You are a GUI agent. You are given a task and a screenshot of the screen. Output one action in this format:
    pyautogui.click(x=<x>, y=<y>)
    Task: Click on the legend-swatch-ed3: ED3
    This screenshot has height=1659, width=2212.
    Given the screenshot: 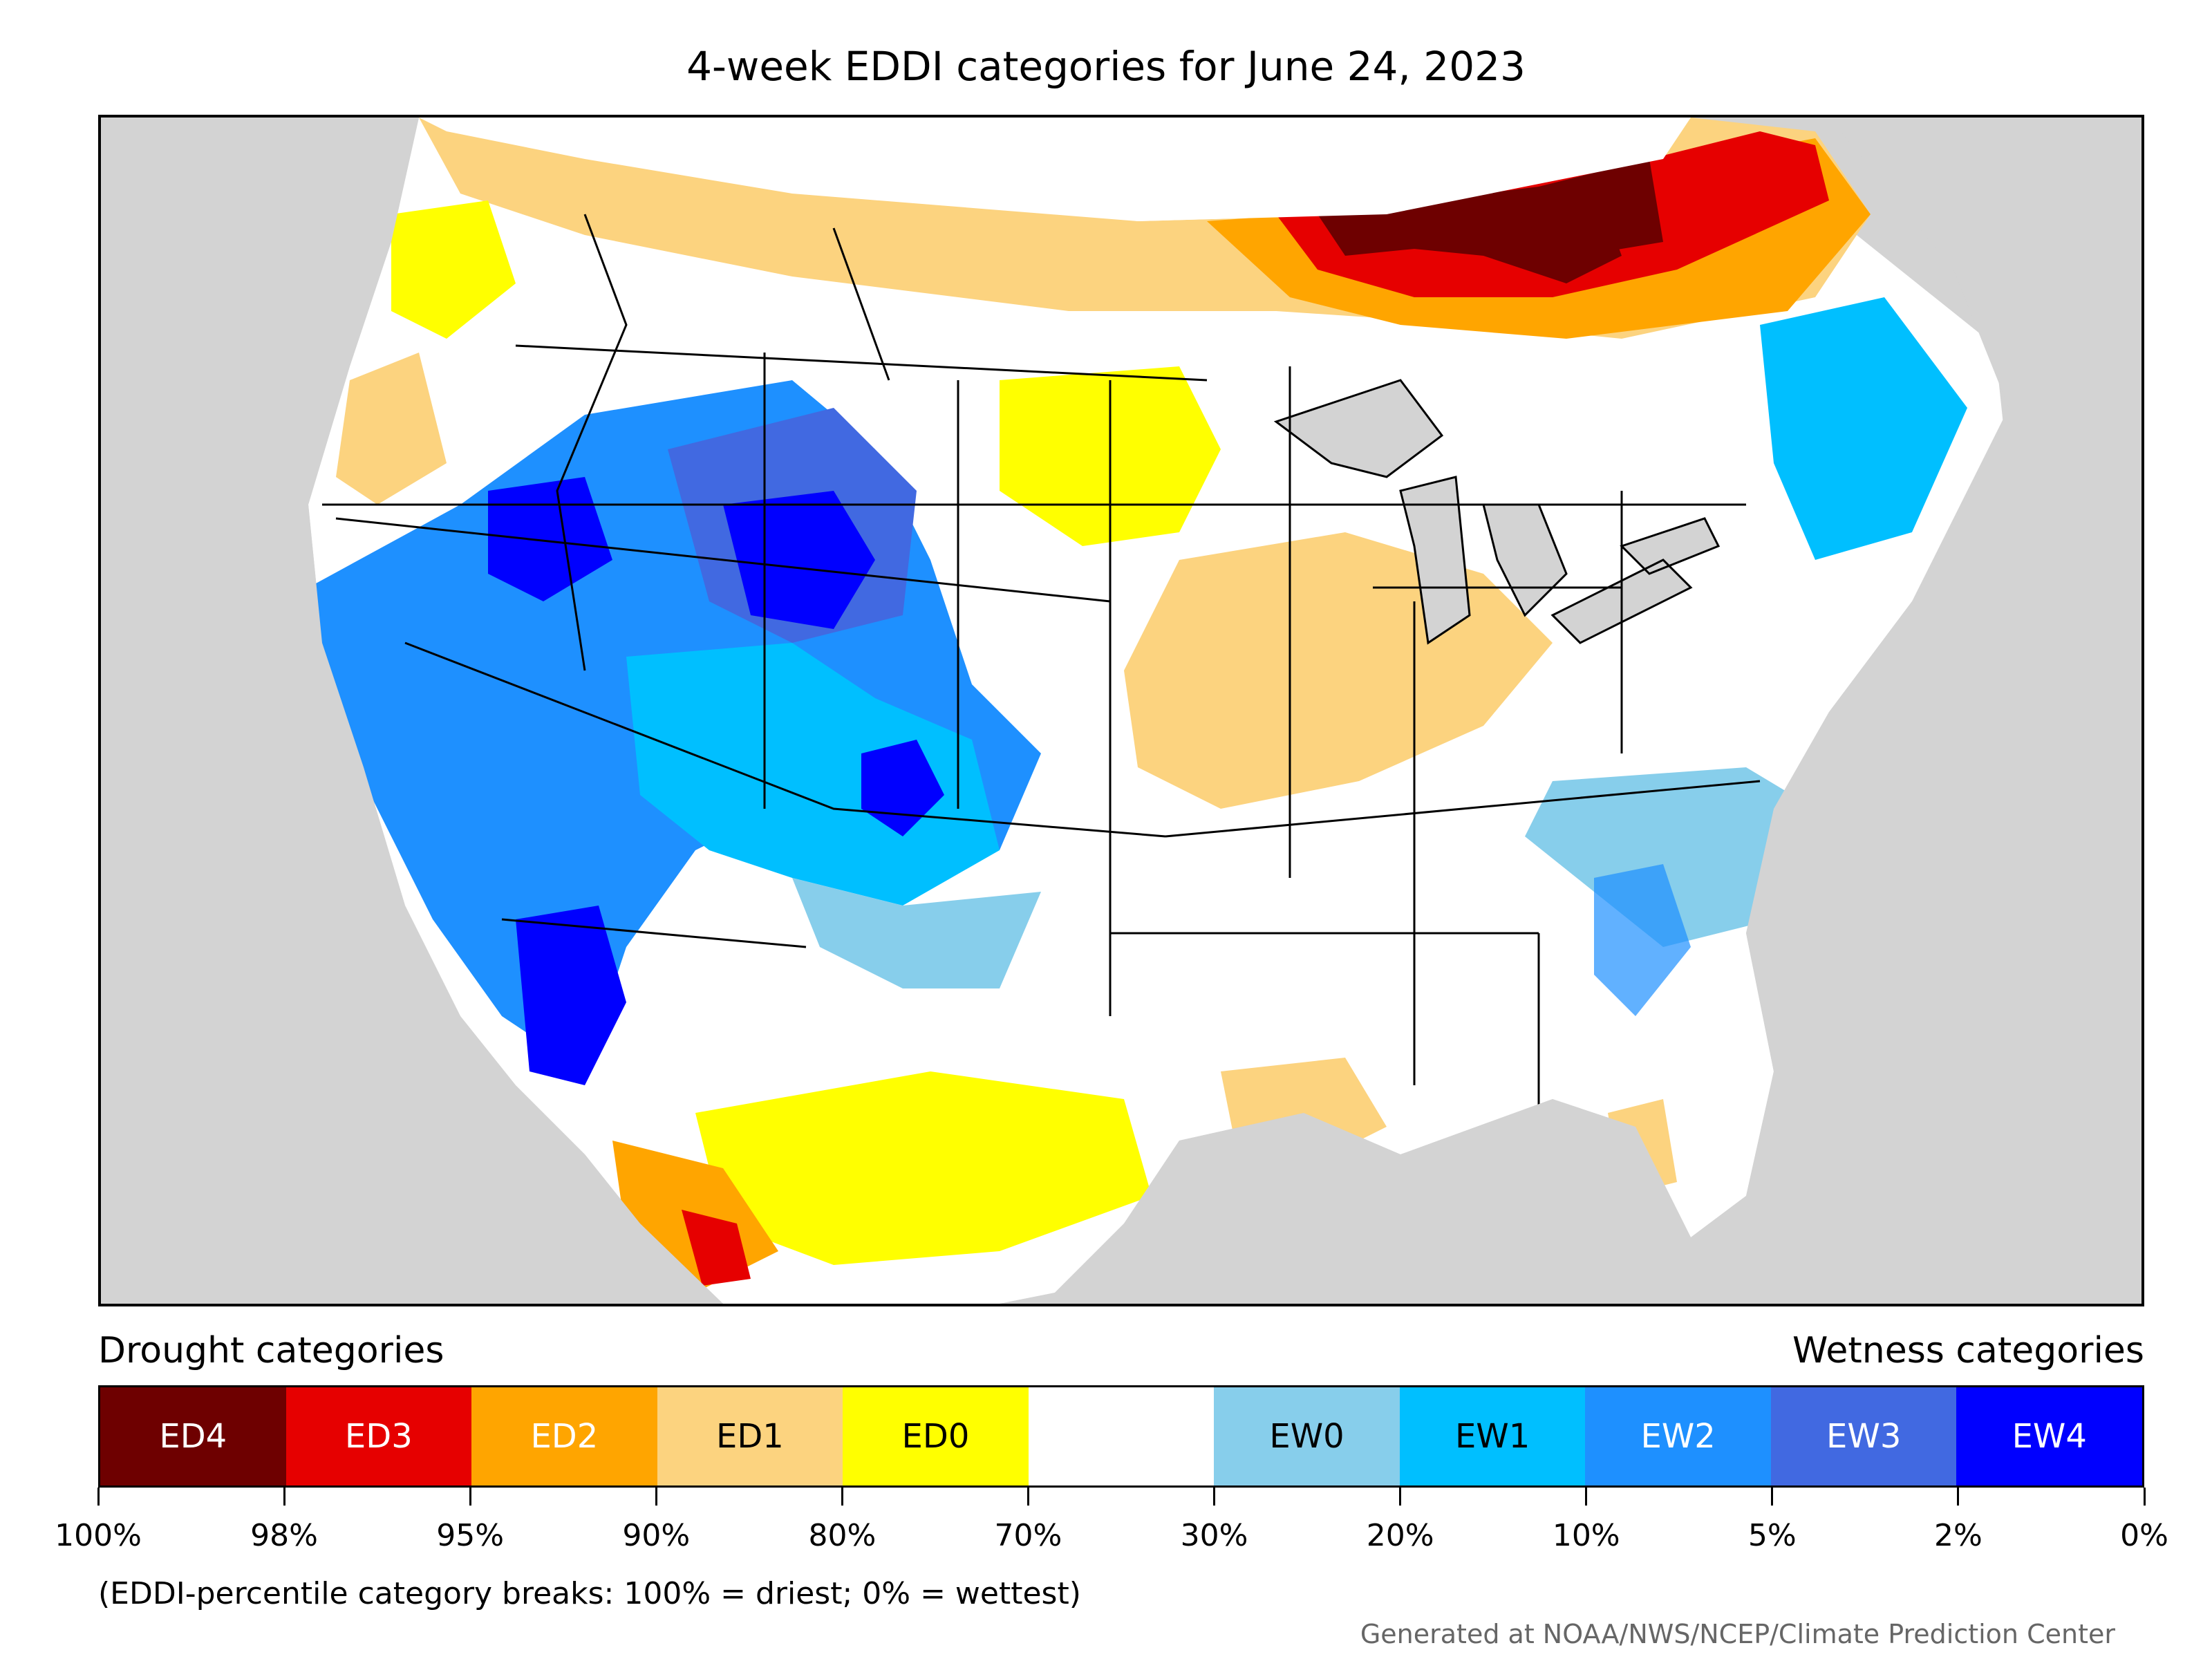 What is the action you would take?
    pyautogui.click(x=378, y=1436)
    